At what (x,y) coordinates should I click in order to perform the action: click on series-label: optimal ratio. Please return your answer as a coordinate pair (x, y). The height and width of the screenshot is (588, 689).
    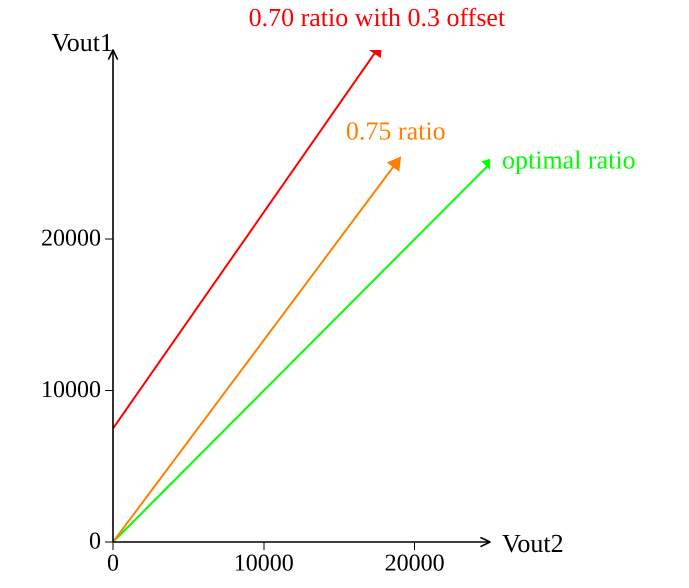
    Looking at the image, I should click on (569, 159).